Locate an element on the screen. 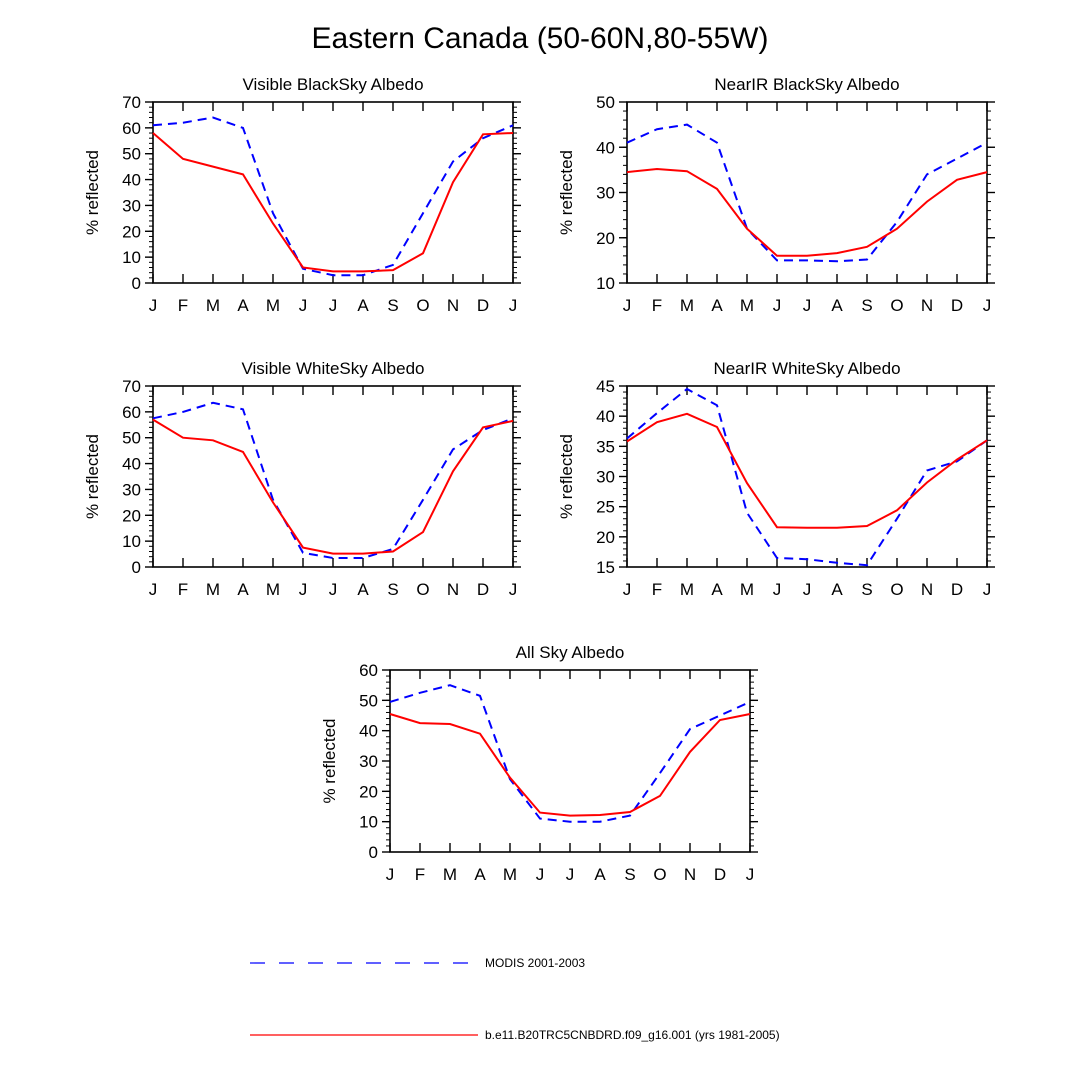 Image resolution: width=1080 pixels, height=1080 pixels. y-tick-label: 45 is located at coordinates (605, 386).